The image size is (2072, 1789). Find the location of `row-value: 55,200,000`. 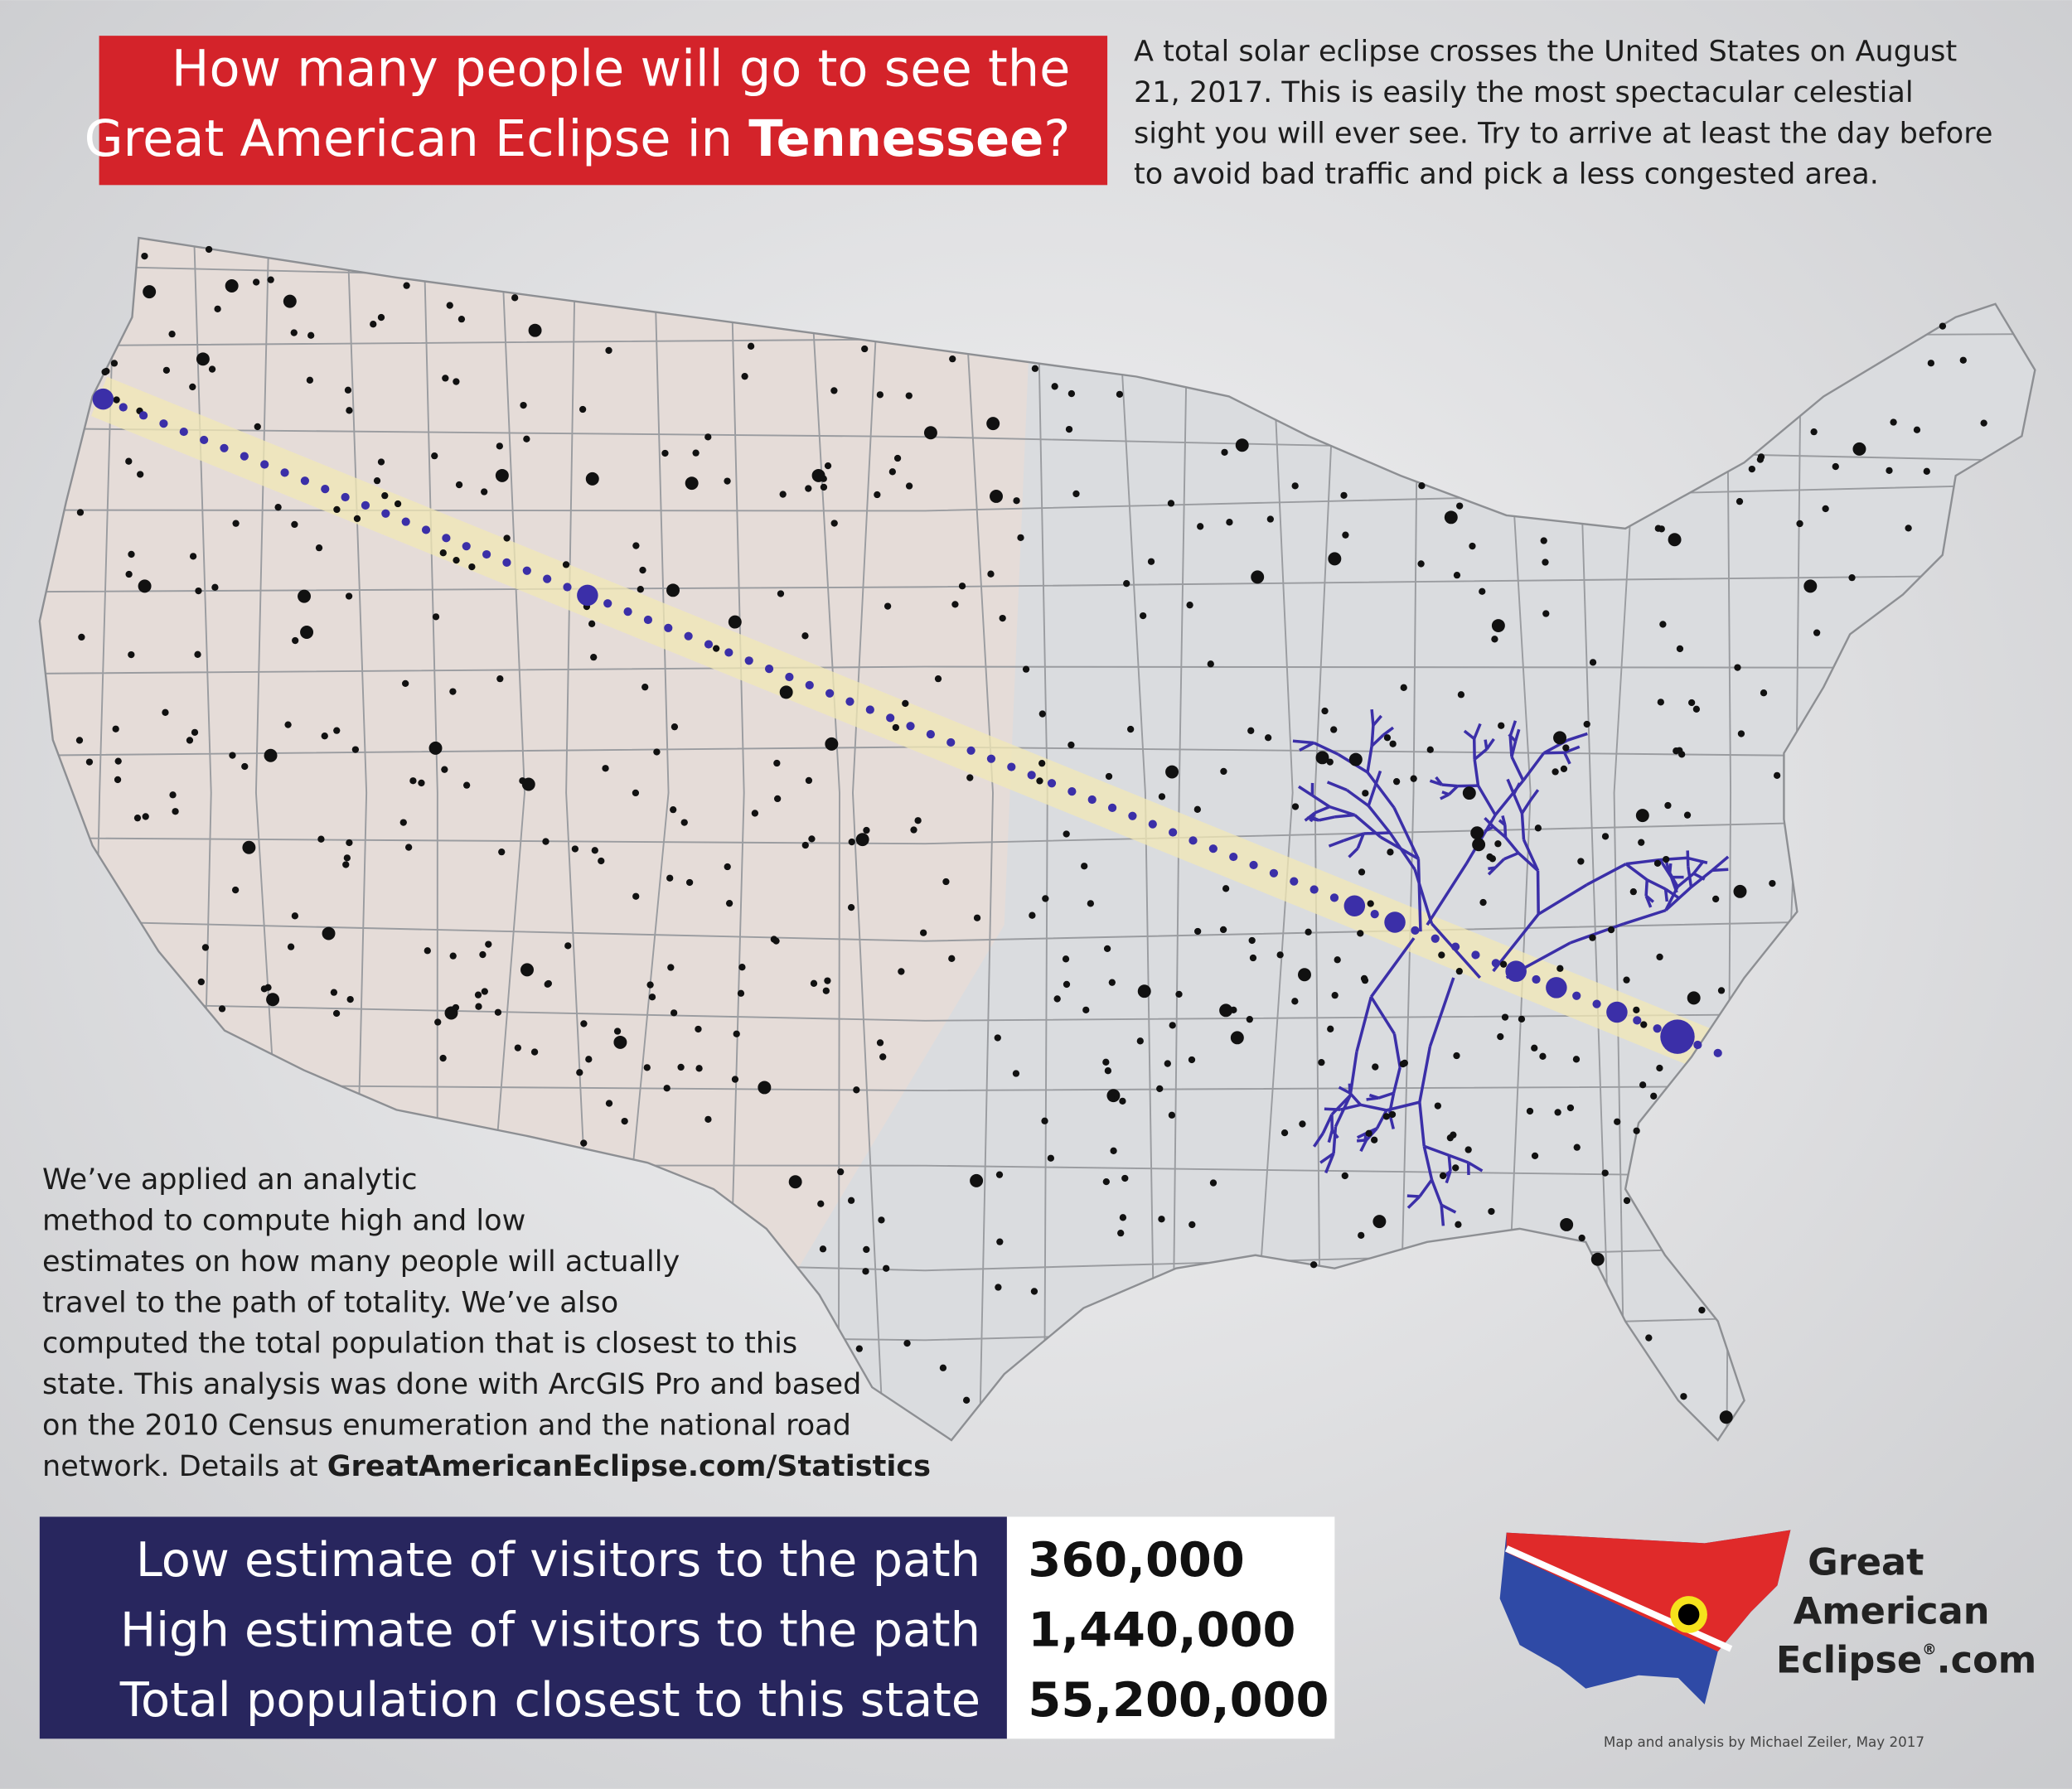

row-value: 55,200,000 is located at coordinates (1178, 1700).